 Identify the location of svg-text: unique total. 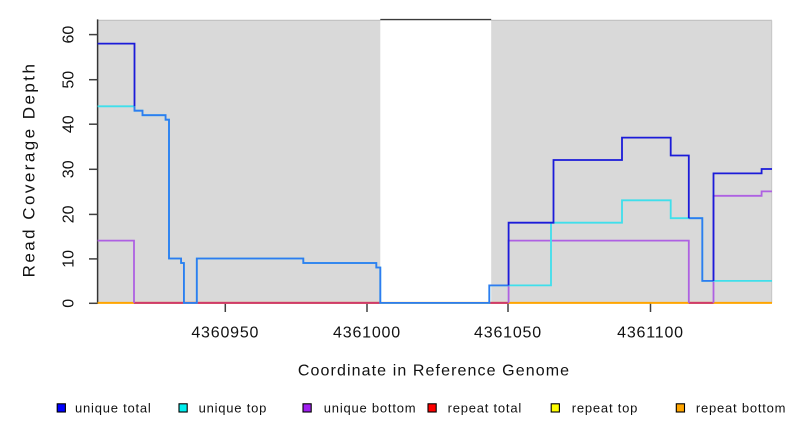
(113, 408).